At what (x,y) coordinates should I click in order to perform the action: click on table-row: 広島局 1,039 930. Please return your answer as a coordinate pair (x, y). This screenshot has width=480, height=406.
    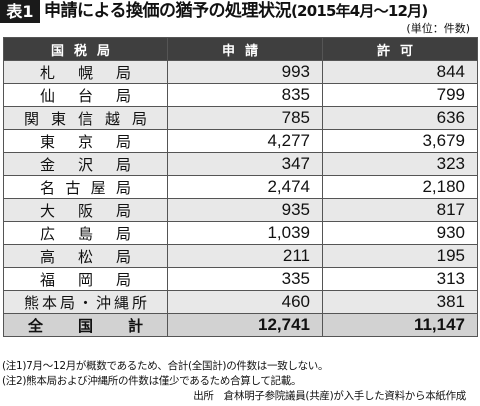
    Looking at the image, I should click on (240, 233).